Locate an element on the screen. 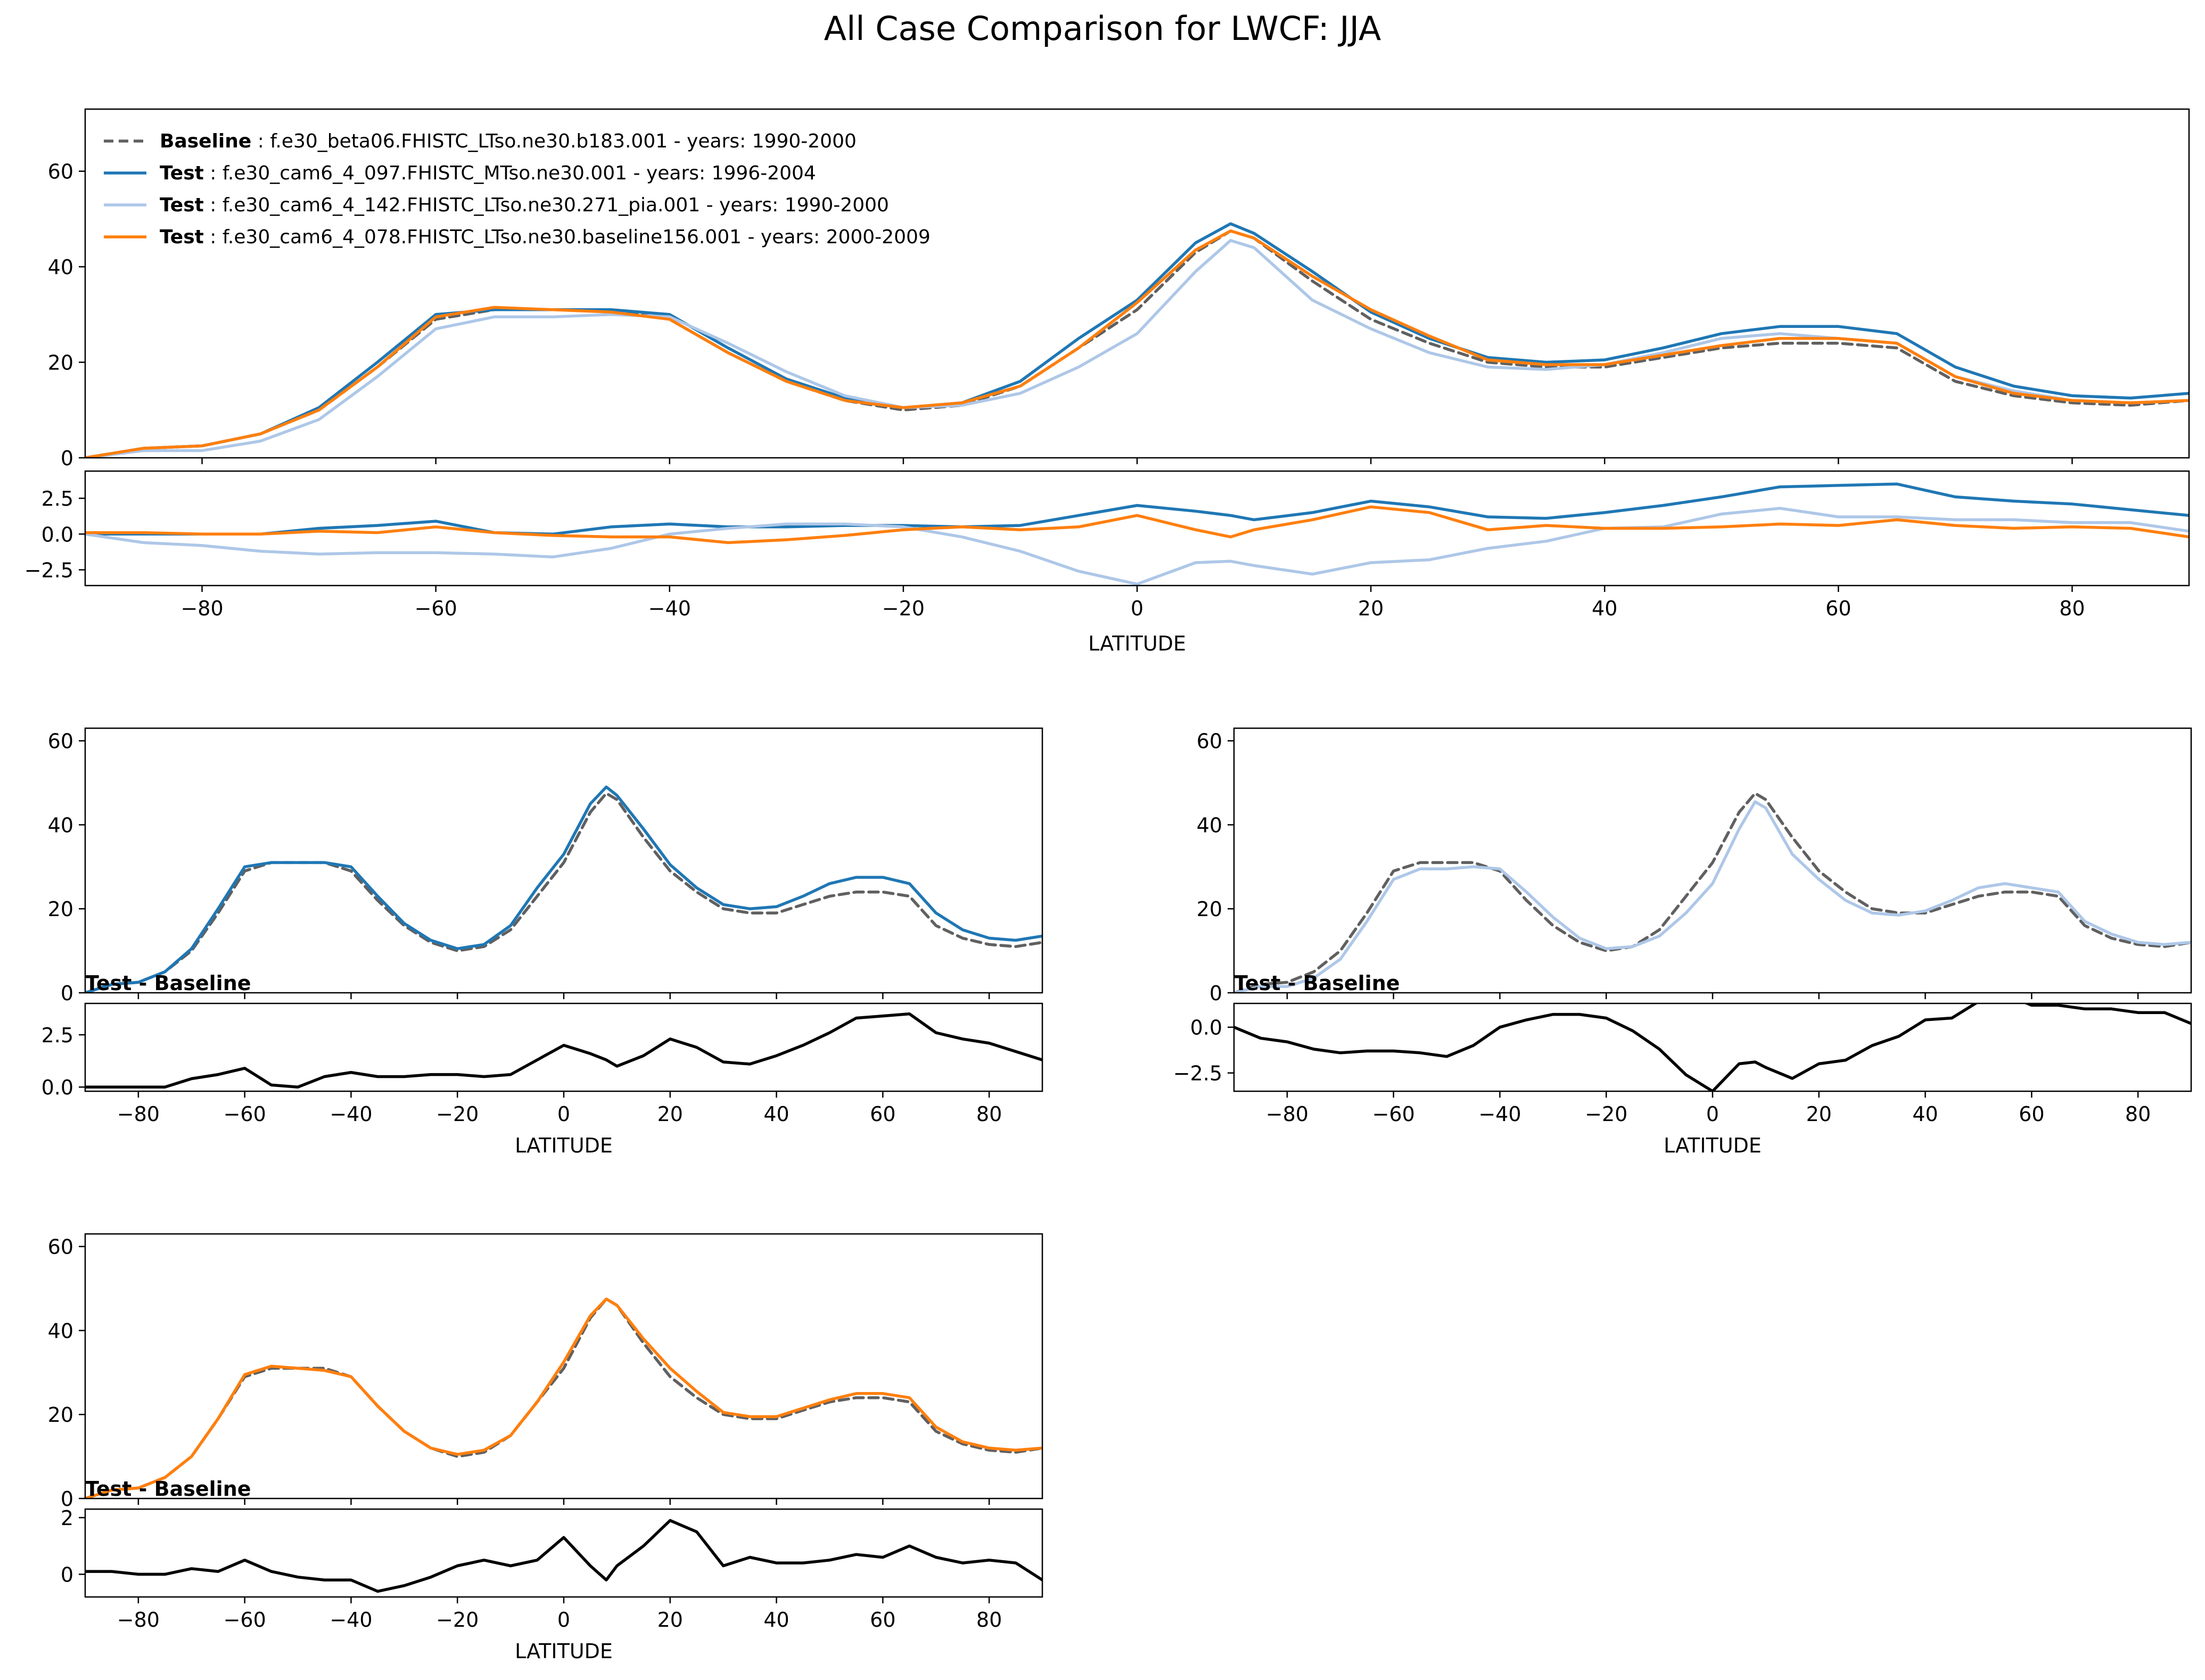 Image resolution: width=2205 pixels, height=1680 pixels. panel-1-main-axes-frame is located at coordinates (563, 860).